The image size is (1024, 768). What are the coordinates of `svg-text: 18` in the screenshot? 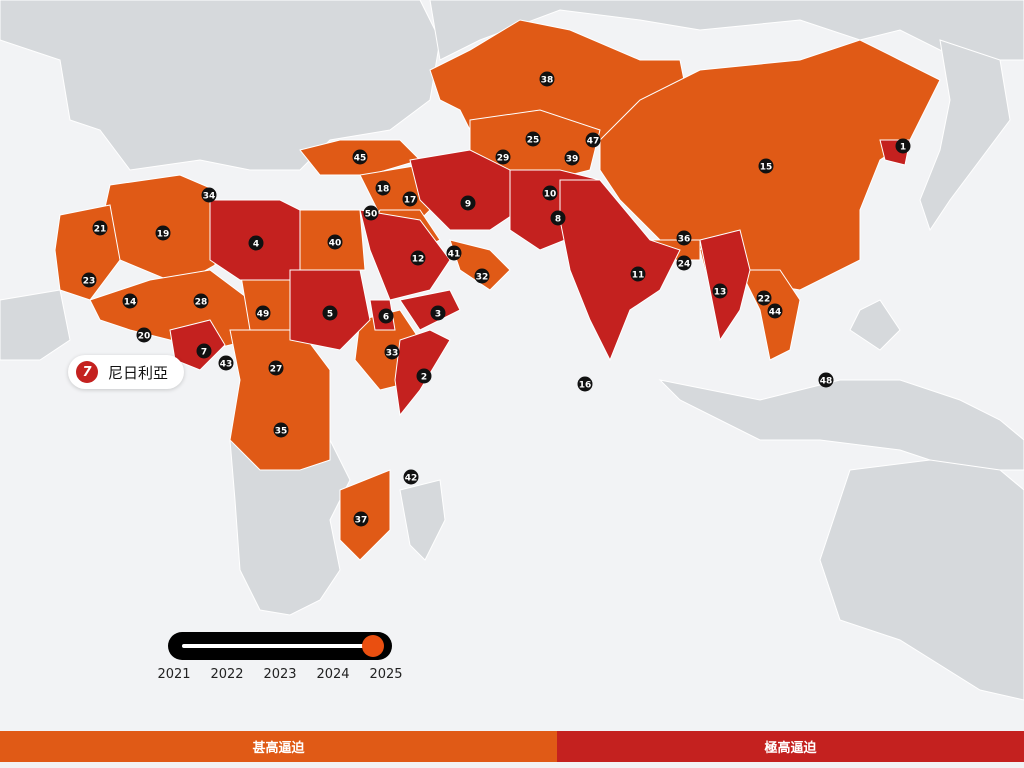 It's located at (383, 190).